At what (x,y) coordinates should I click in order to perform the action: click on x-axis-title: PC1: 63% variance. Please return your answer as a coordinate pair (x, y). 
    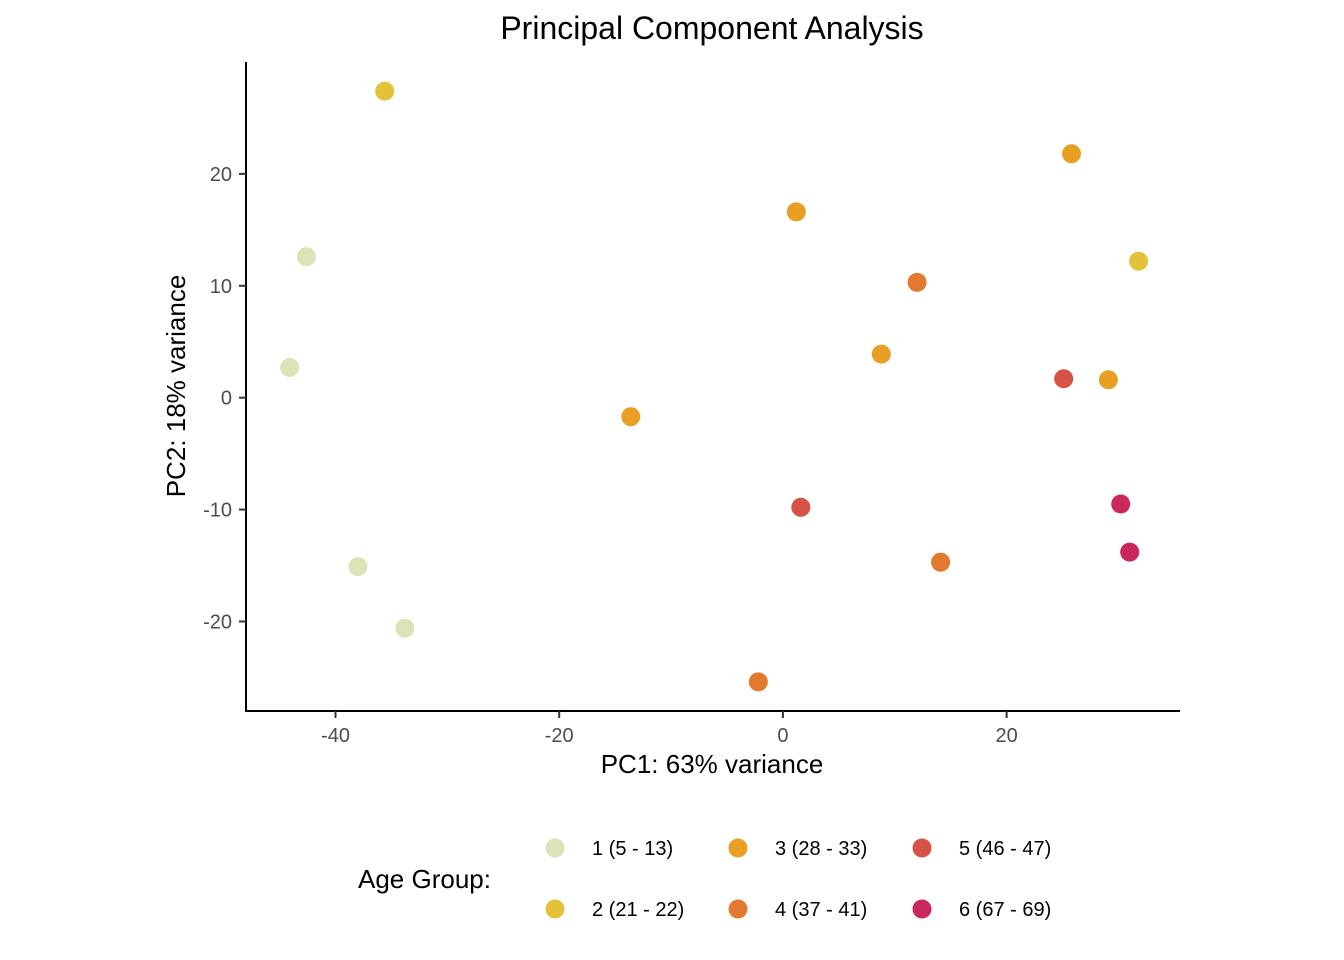
    Looking at the image, I should click on (712, 764).